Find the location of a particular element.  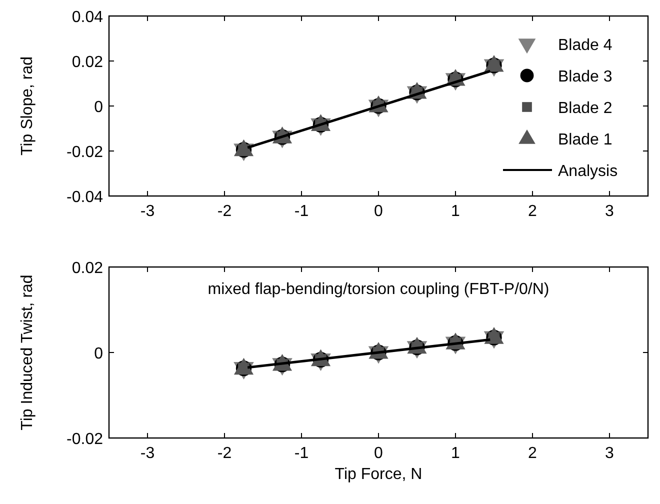

legend-label: Blade 2 is located at coordinates (585, 108).